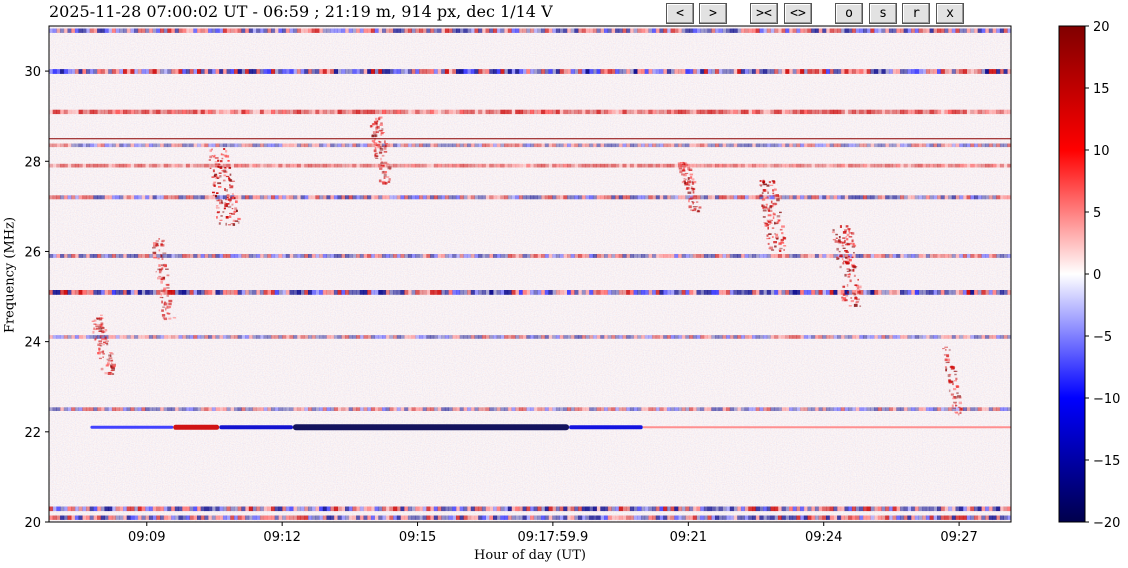 This screenshot has width=1128, height=568. I want to click on colorbar-gradient, so click(1072, 274).